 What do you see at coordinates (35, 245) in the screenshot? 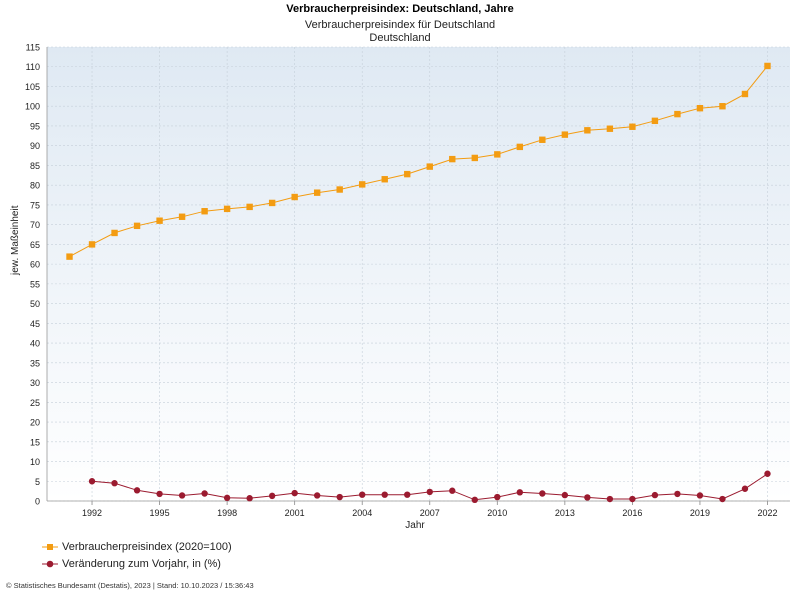
I see `y-tick-label: 65` at bounding box center [35, 245].